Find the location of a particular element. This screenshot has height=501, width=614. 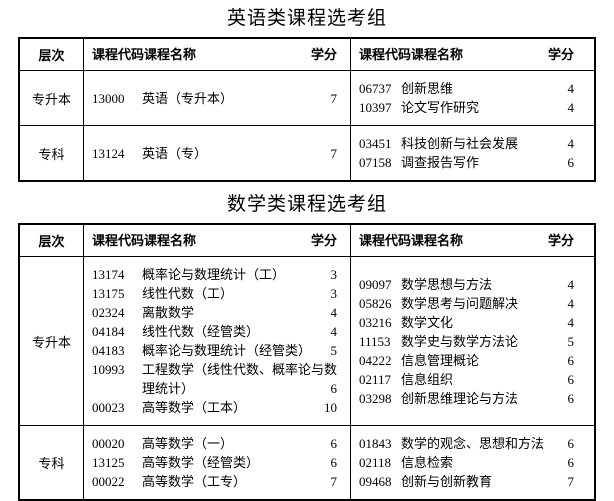

course-line: 11153 数学史与数学方法论 5 is located at coordinates (472, 341).